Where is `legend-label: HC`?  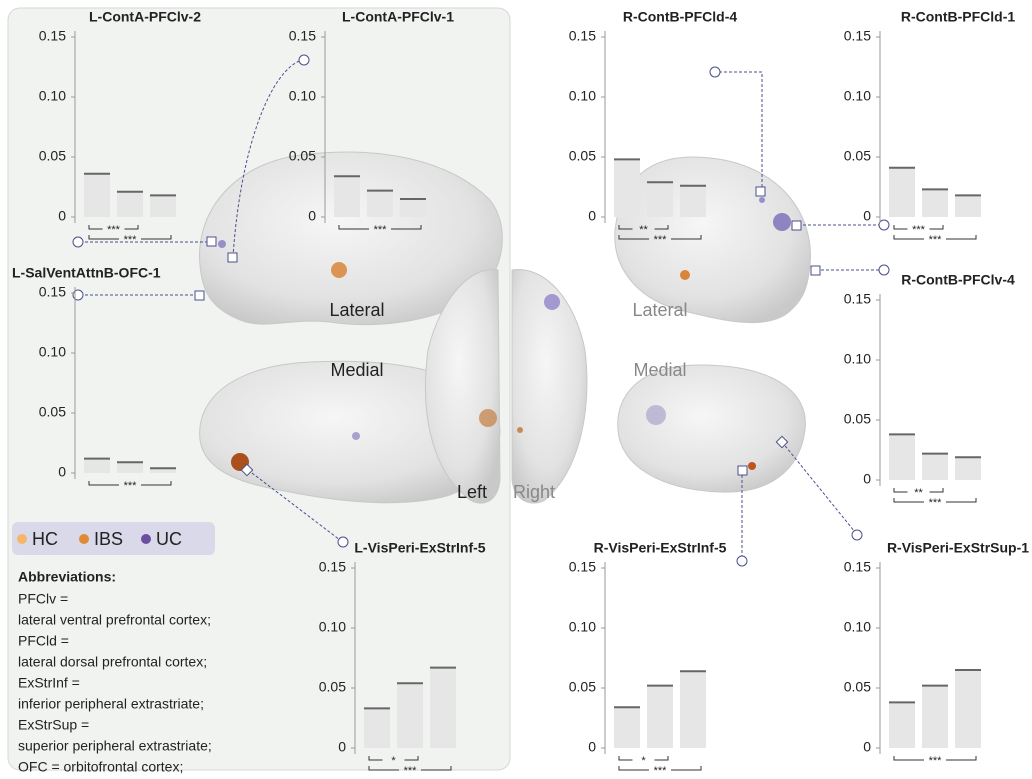
legend-label: HC is located at coordinates (45, 539).